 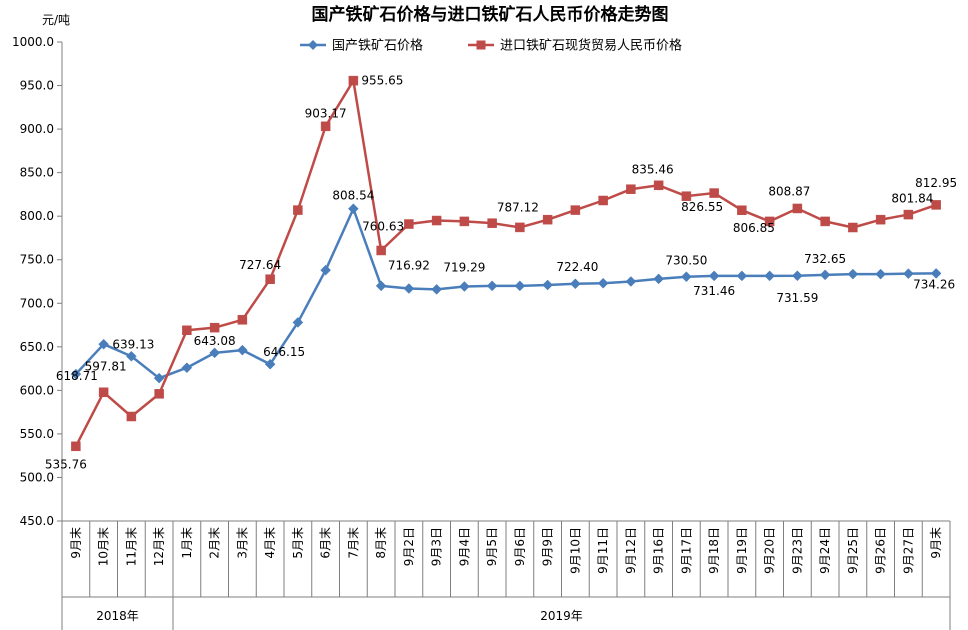 I want to click on x-tick-label: 9月11日, so click(x=603, y=550).